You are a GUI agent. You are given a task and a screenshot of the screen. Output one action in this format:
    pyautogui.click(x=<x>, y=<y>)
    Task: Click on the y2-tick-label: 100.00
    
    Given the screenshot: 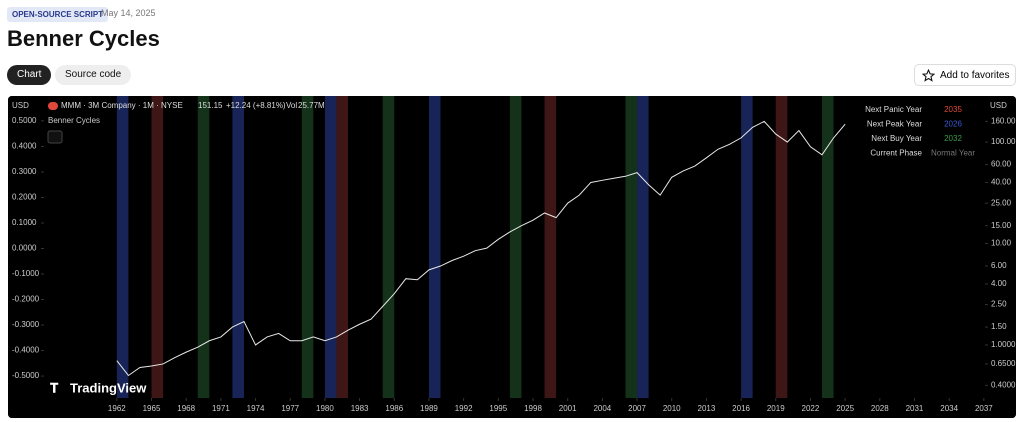 What is the action you would take?
    pyautogui.click(x=1003, y=141)
    